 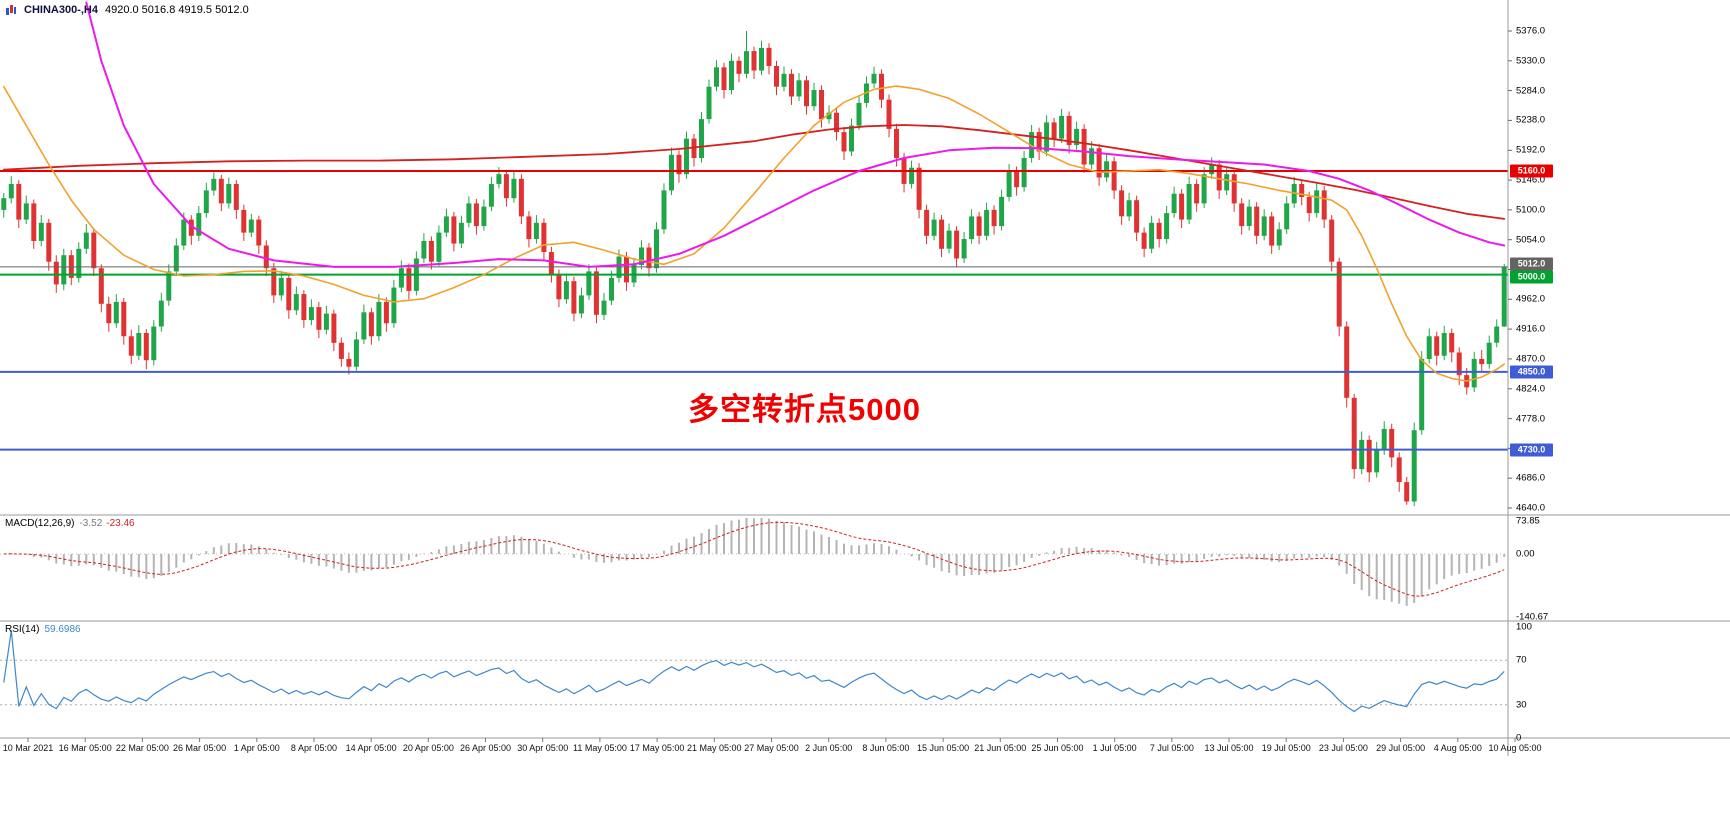 What do you see at coordinates (754, 172) in the screenshot?
I see `ma-slow-red` at bounding box center [754, 172].